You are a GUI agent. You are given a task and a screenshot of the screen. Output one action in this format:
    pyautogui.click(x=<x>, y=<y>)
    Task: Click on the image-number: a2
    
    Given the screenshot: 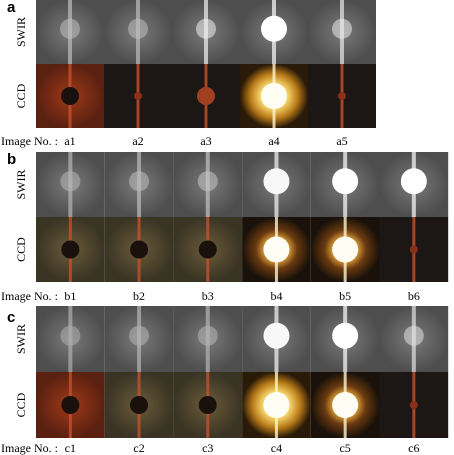 What is the action you would take?
    pyautogui.click(x=137, y=141)
    